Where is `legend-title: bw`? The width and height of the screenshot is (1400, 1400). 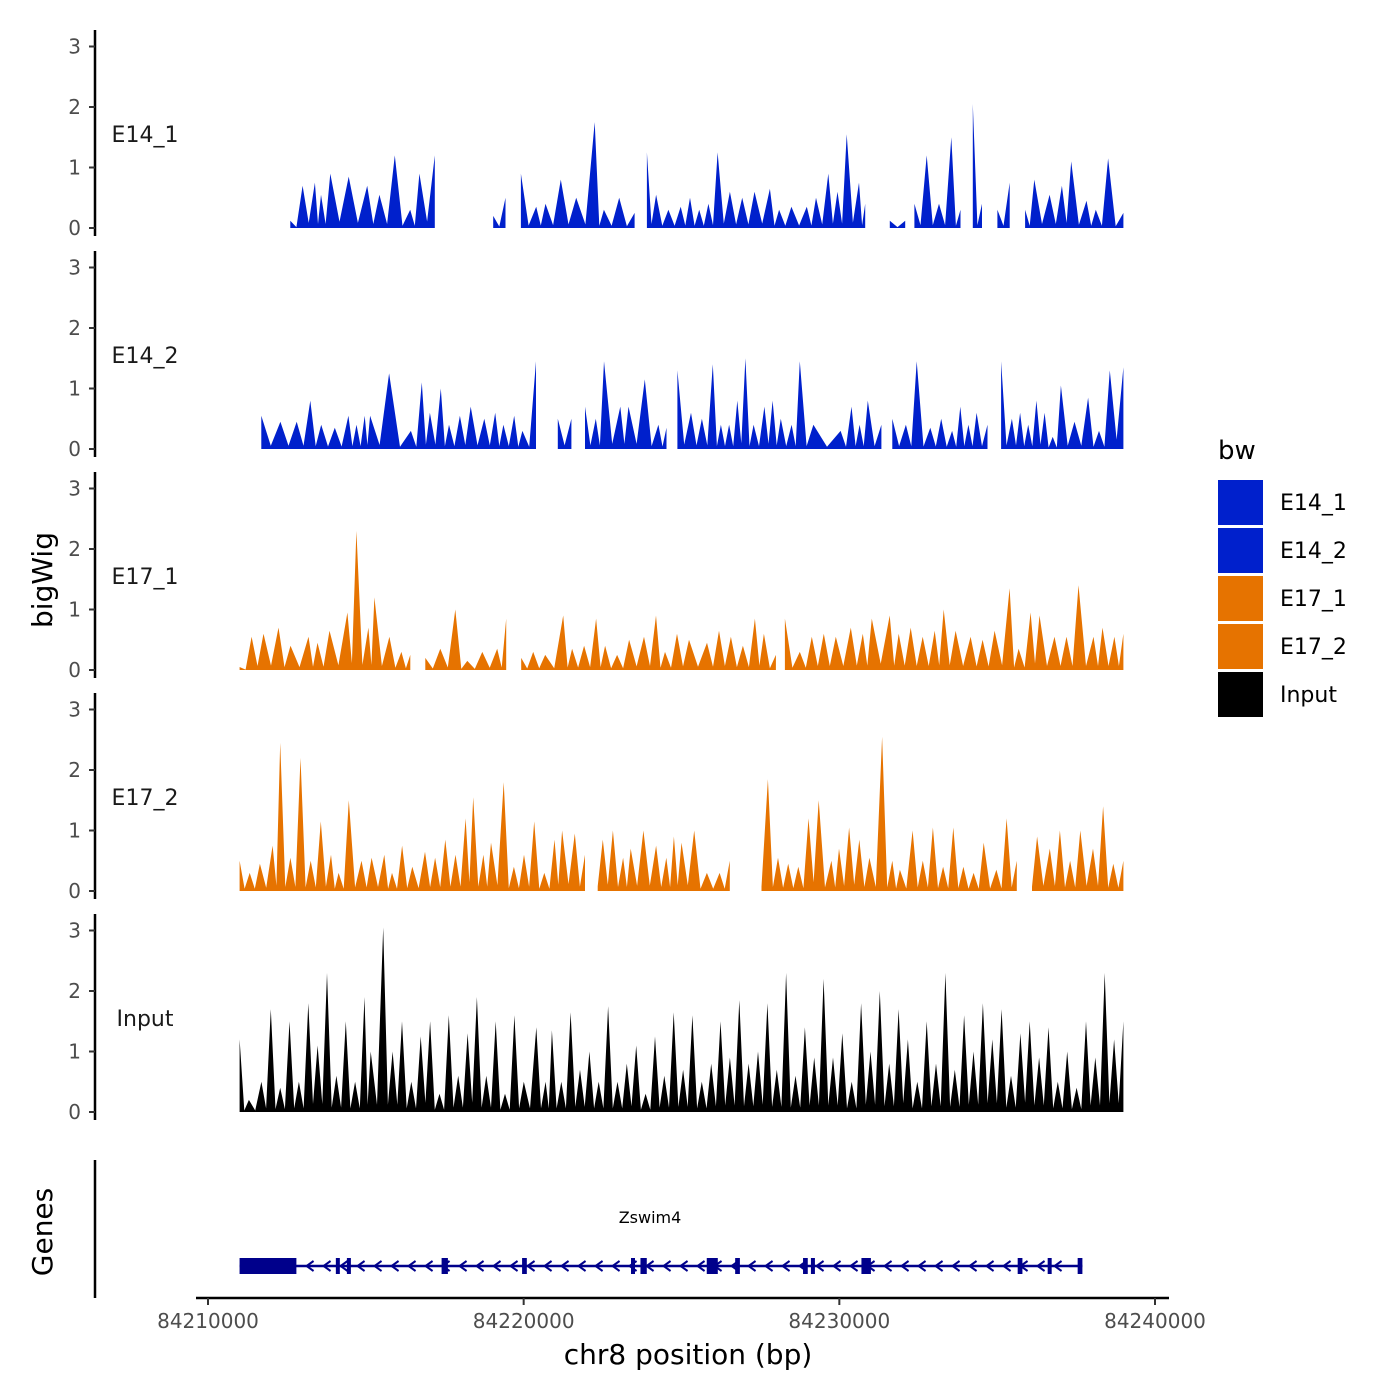 legend-title: bw is located at coordinates (1237, 451).